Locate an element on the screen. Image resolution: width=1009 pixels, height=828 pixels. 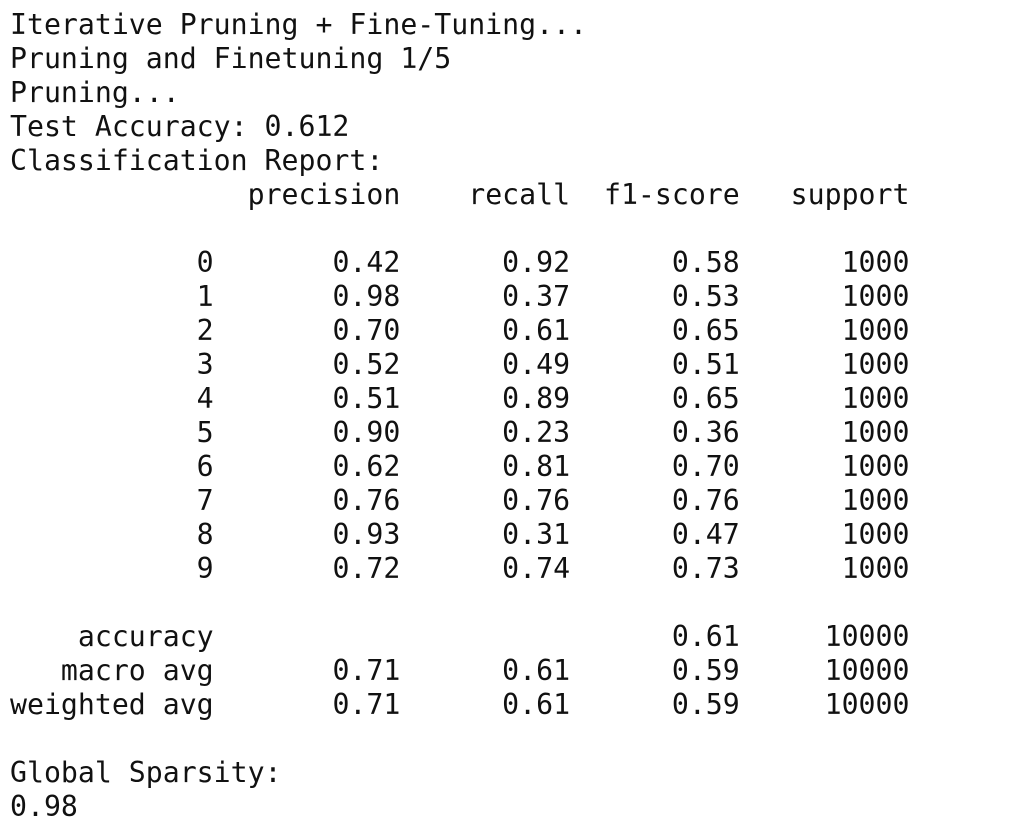
precision-value: 0.90 is located at coordinates (307, 432).